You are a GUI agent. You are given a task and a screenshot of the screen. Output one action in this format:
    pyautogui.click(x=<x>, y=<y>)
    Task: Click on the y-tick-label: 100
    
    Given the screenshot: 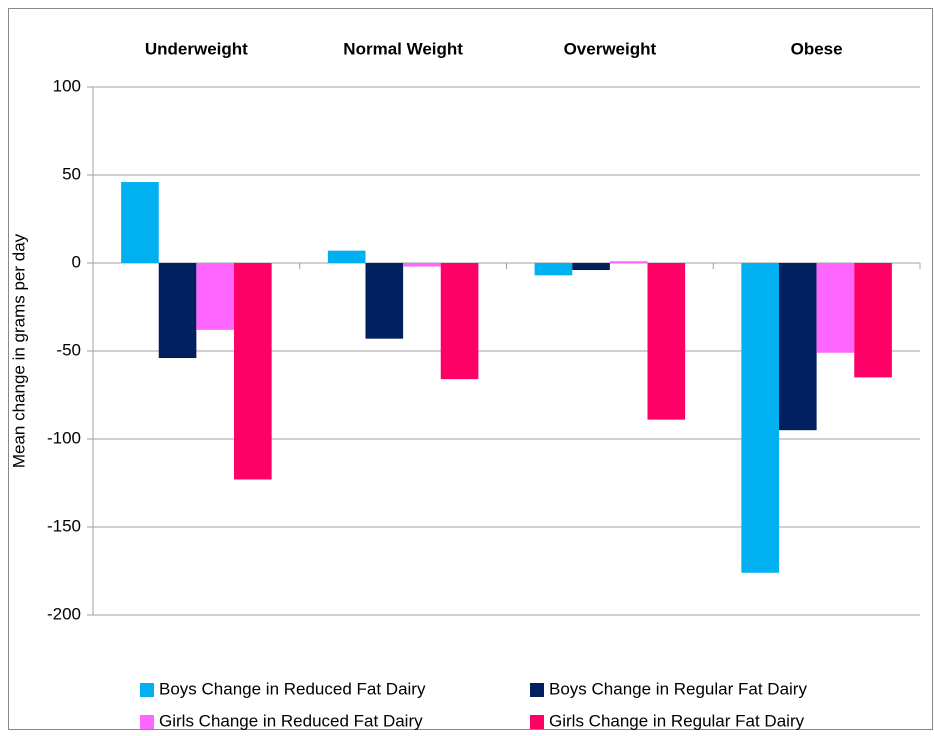 What is the action you would take?
    pyautogui.click(x=67, y=85)
    